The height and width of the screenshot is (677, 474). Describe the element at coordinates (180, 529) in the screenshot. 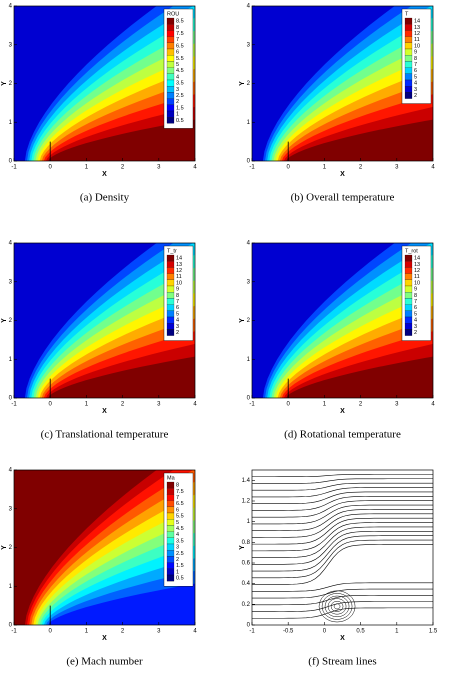

I see `colorbar-label: 4.5` at that location.